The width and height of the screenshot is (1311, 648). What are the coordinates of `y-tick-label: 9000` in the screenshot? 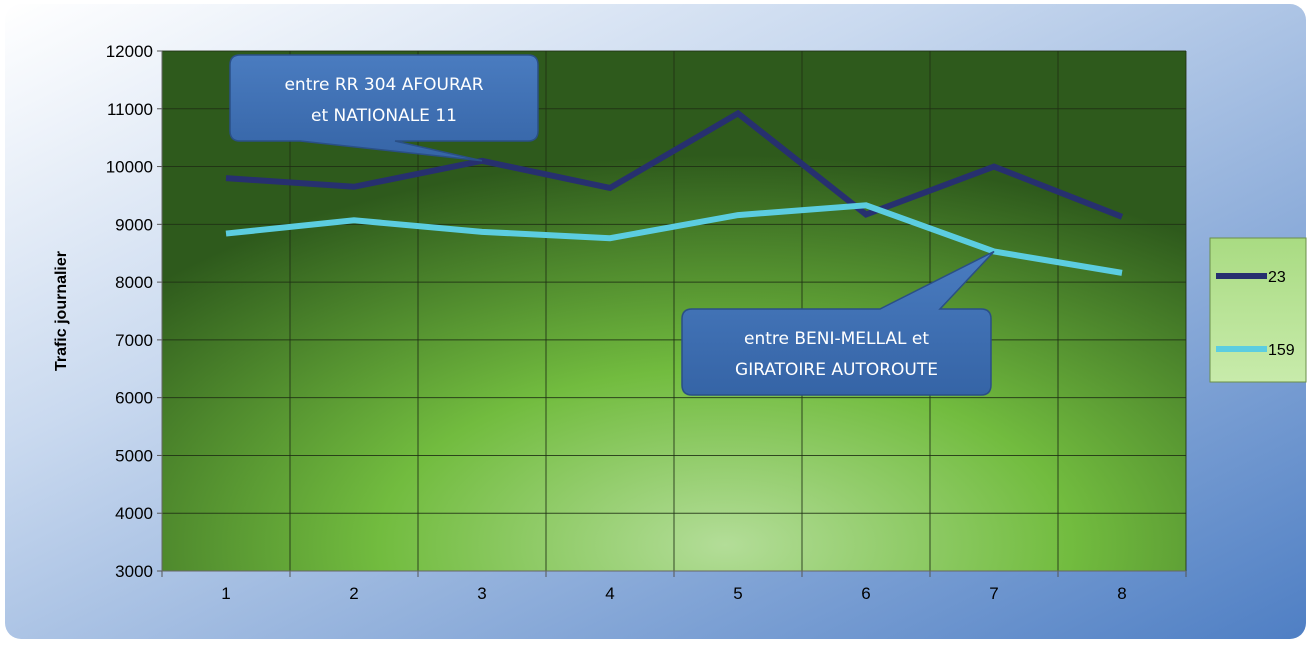 It's located at (134, 224).